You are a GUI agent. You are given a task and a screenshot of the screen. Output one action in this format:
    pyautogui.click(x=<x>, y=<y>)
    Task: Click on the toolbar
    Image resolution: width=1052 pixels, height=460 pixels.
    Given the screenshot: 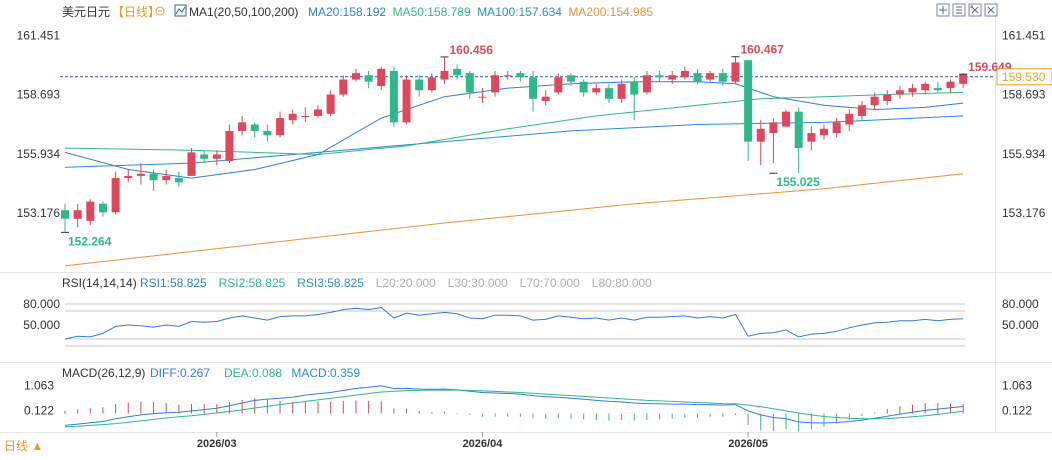 What is the action you would take?
    pyautogui.click(x=967, y=10)
    